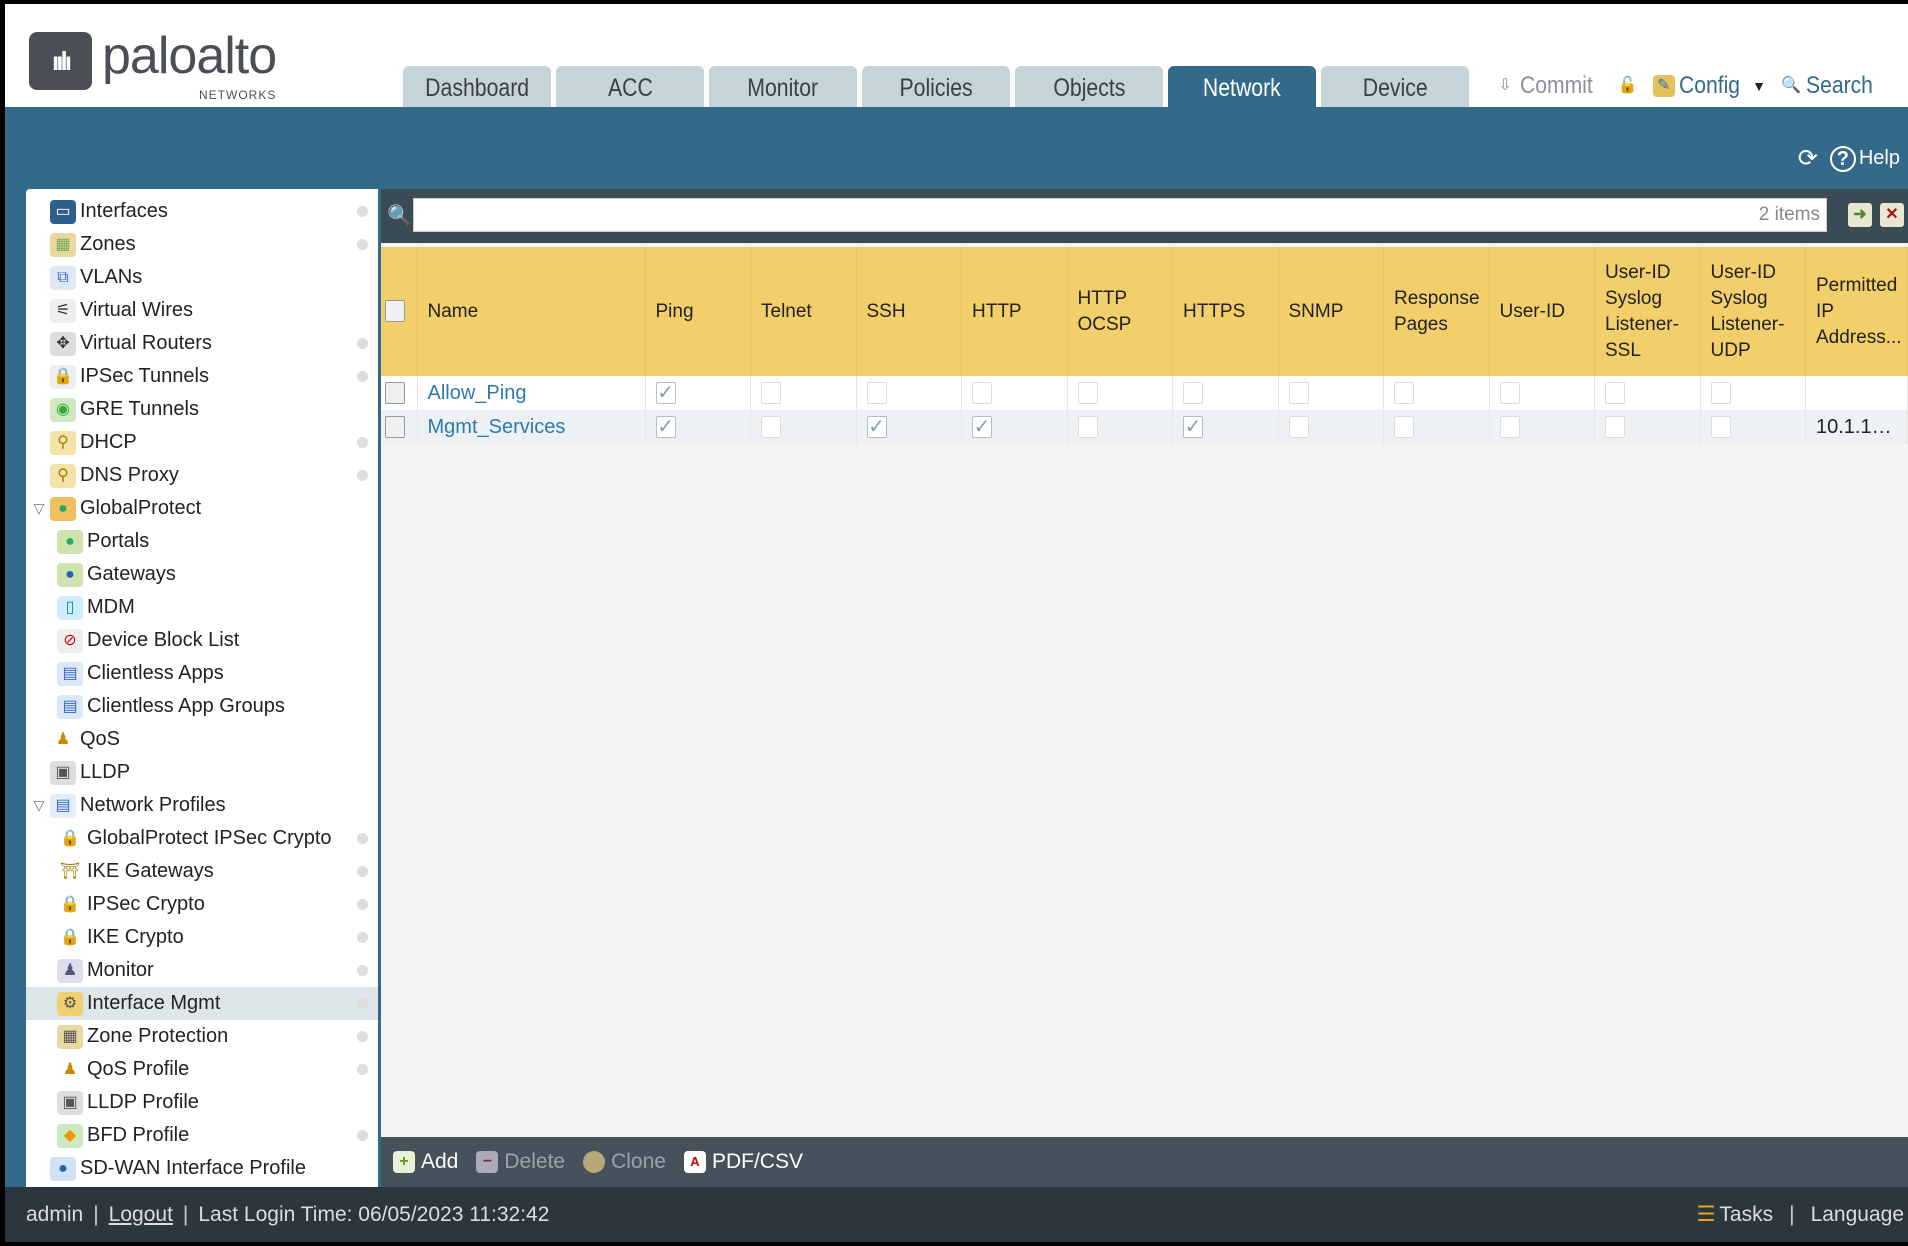 The width and height of the screenshot is (1908, 1246). Describe the element at coordinates (202, 673) in the screenshot. I see `sidebar-item-clientless-apps: ▤ Clientless Apps` at that location.